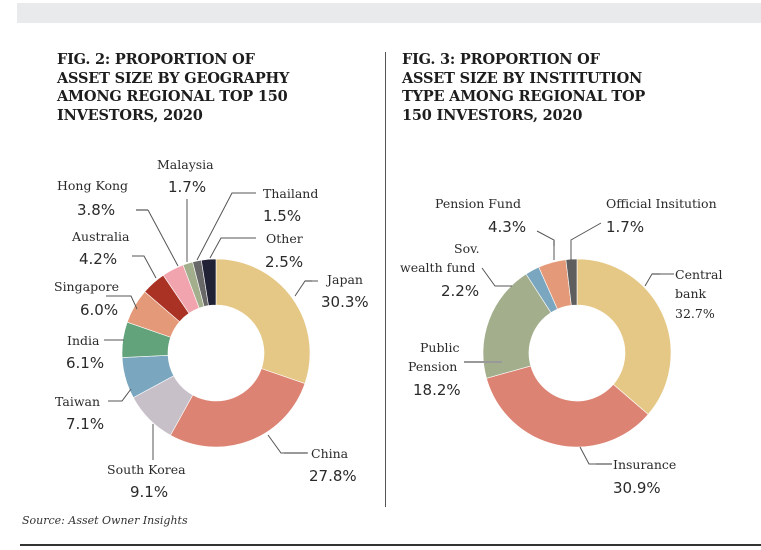 Image resolution: width=761 pixels, height=550 pixels. What do you see at coordinates (120, 395) in the screenshot?
I see `leader-taiwan` at bounding box center [120, 395].